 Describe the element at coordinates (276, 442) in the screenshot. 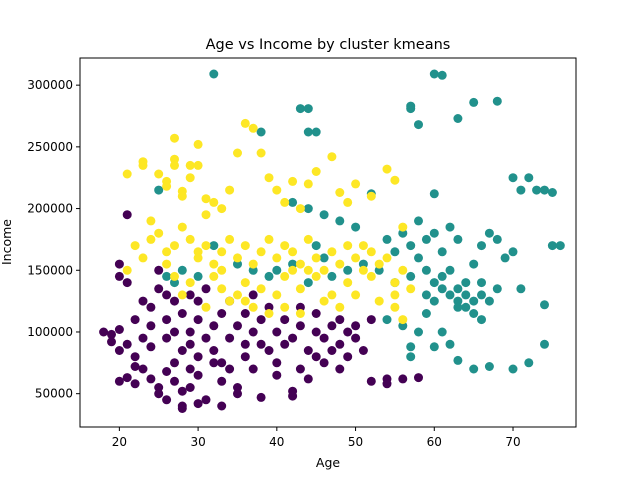

I see `x-tick-label: 40` at that location.